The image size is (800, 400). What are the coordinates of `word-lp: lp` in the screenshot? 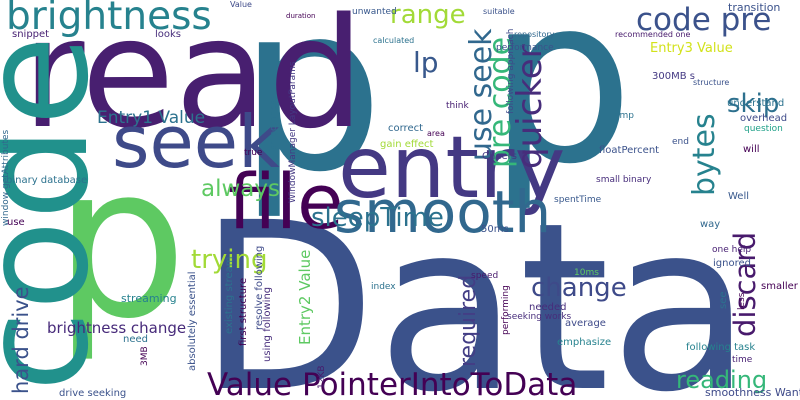 It's located at (426, 62).